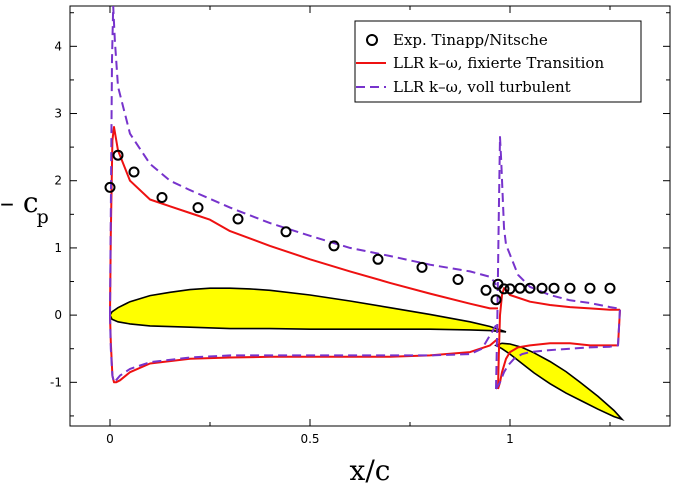  What do you see at coordinates (56, 382) in the screenshot?
I see `y-tick-label: -1` at bounding box center [56, 382].